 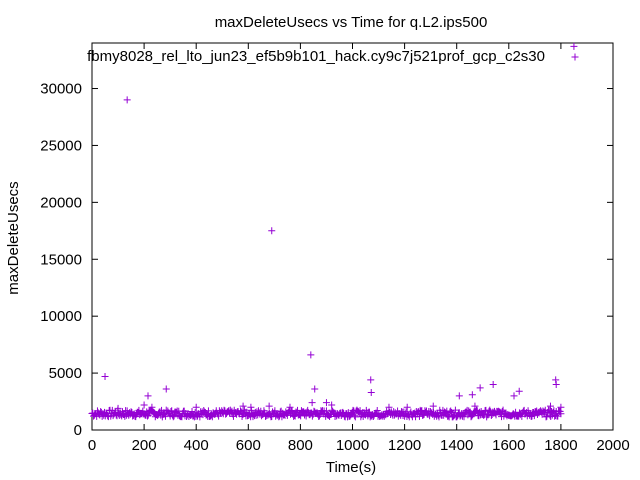 I want to click on x-tick-label: 600, so click(x=248, y=445).